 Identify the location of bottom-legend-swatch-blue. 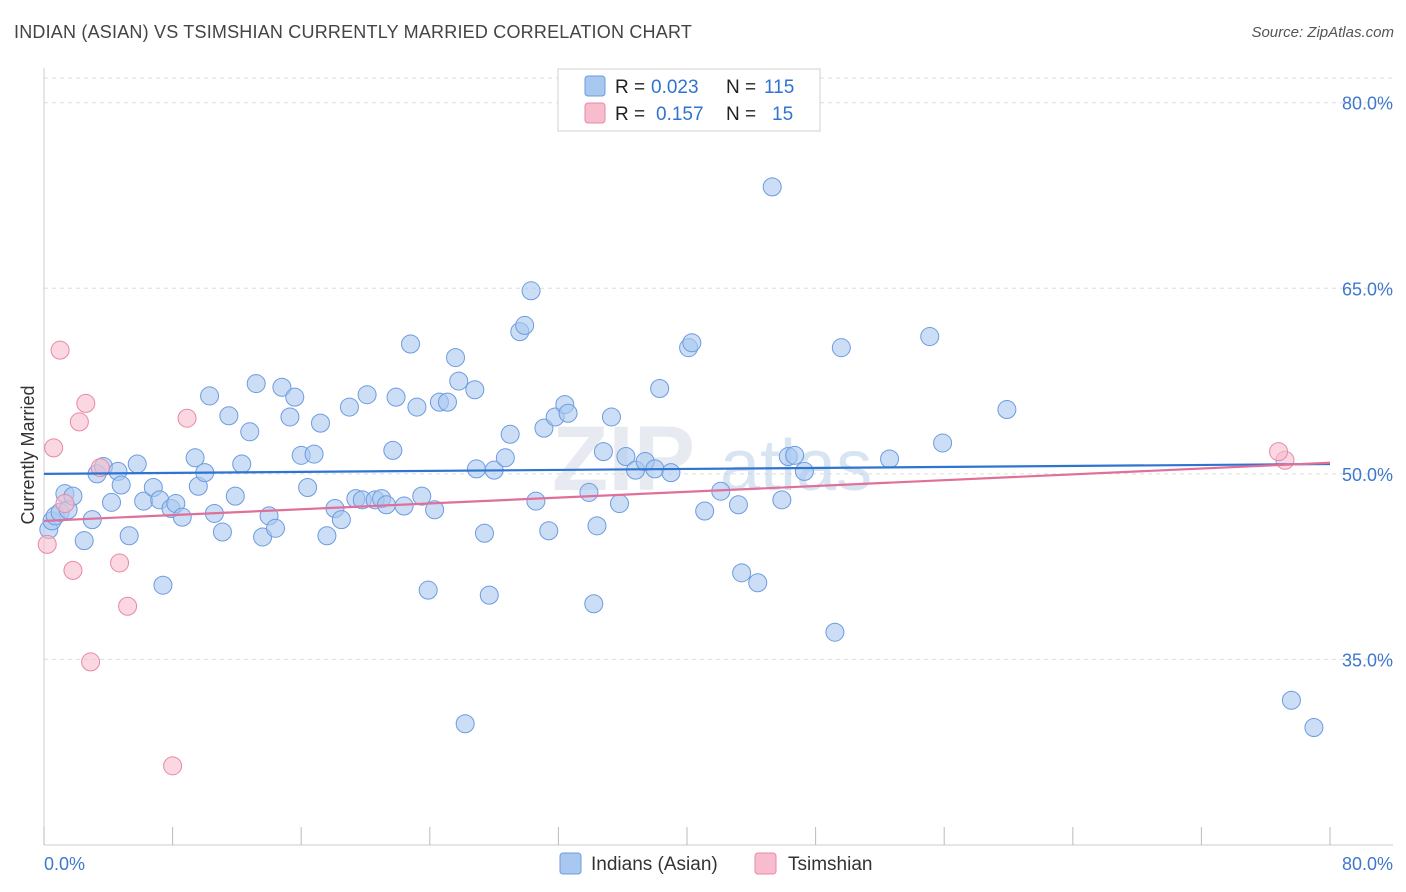
(570, 863).